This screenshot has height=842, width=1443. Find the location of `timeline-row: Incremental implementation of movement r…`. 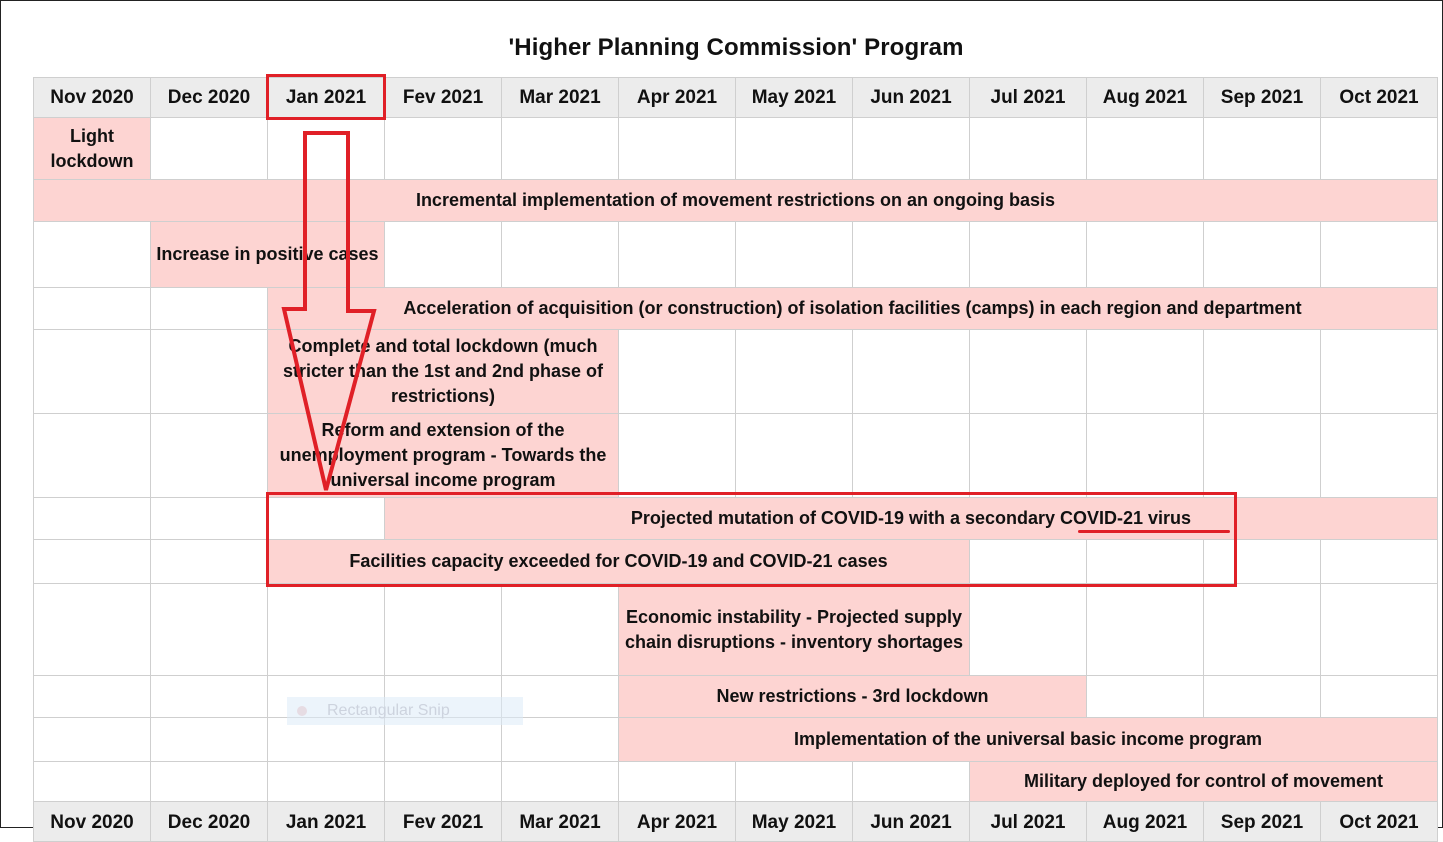

timeline-row: Incremental implementation of movement r… is located at coordinates (735, 200).